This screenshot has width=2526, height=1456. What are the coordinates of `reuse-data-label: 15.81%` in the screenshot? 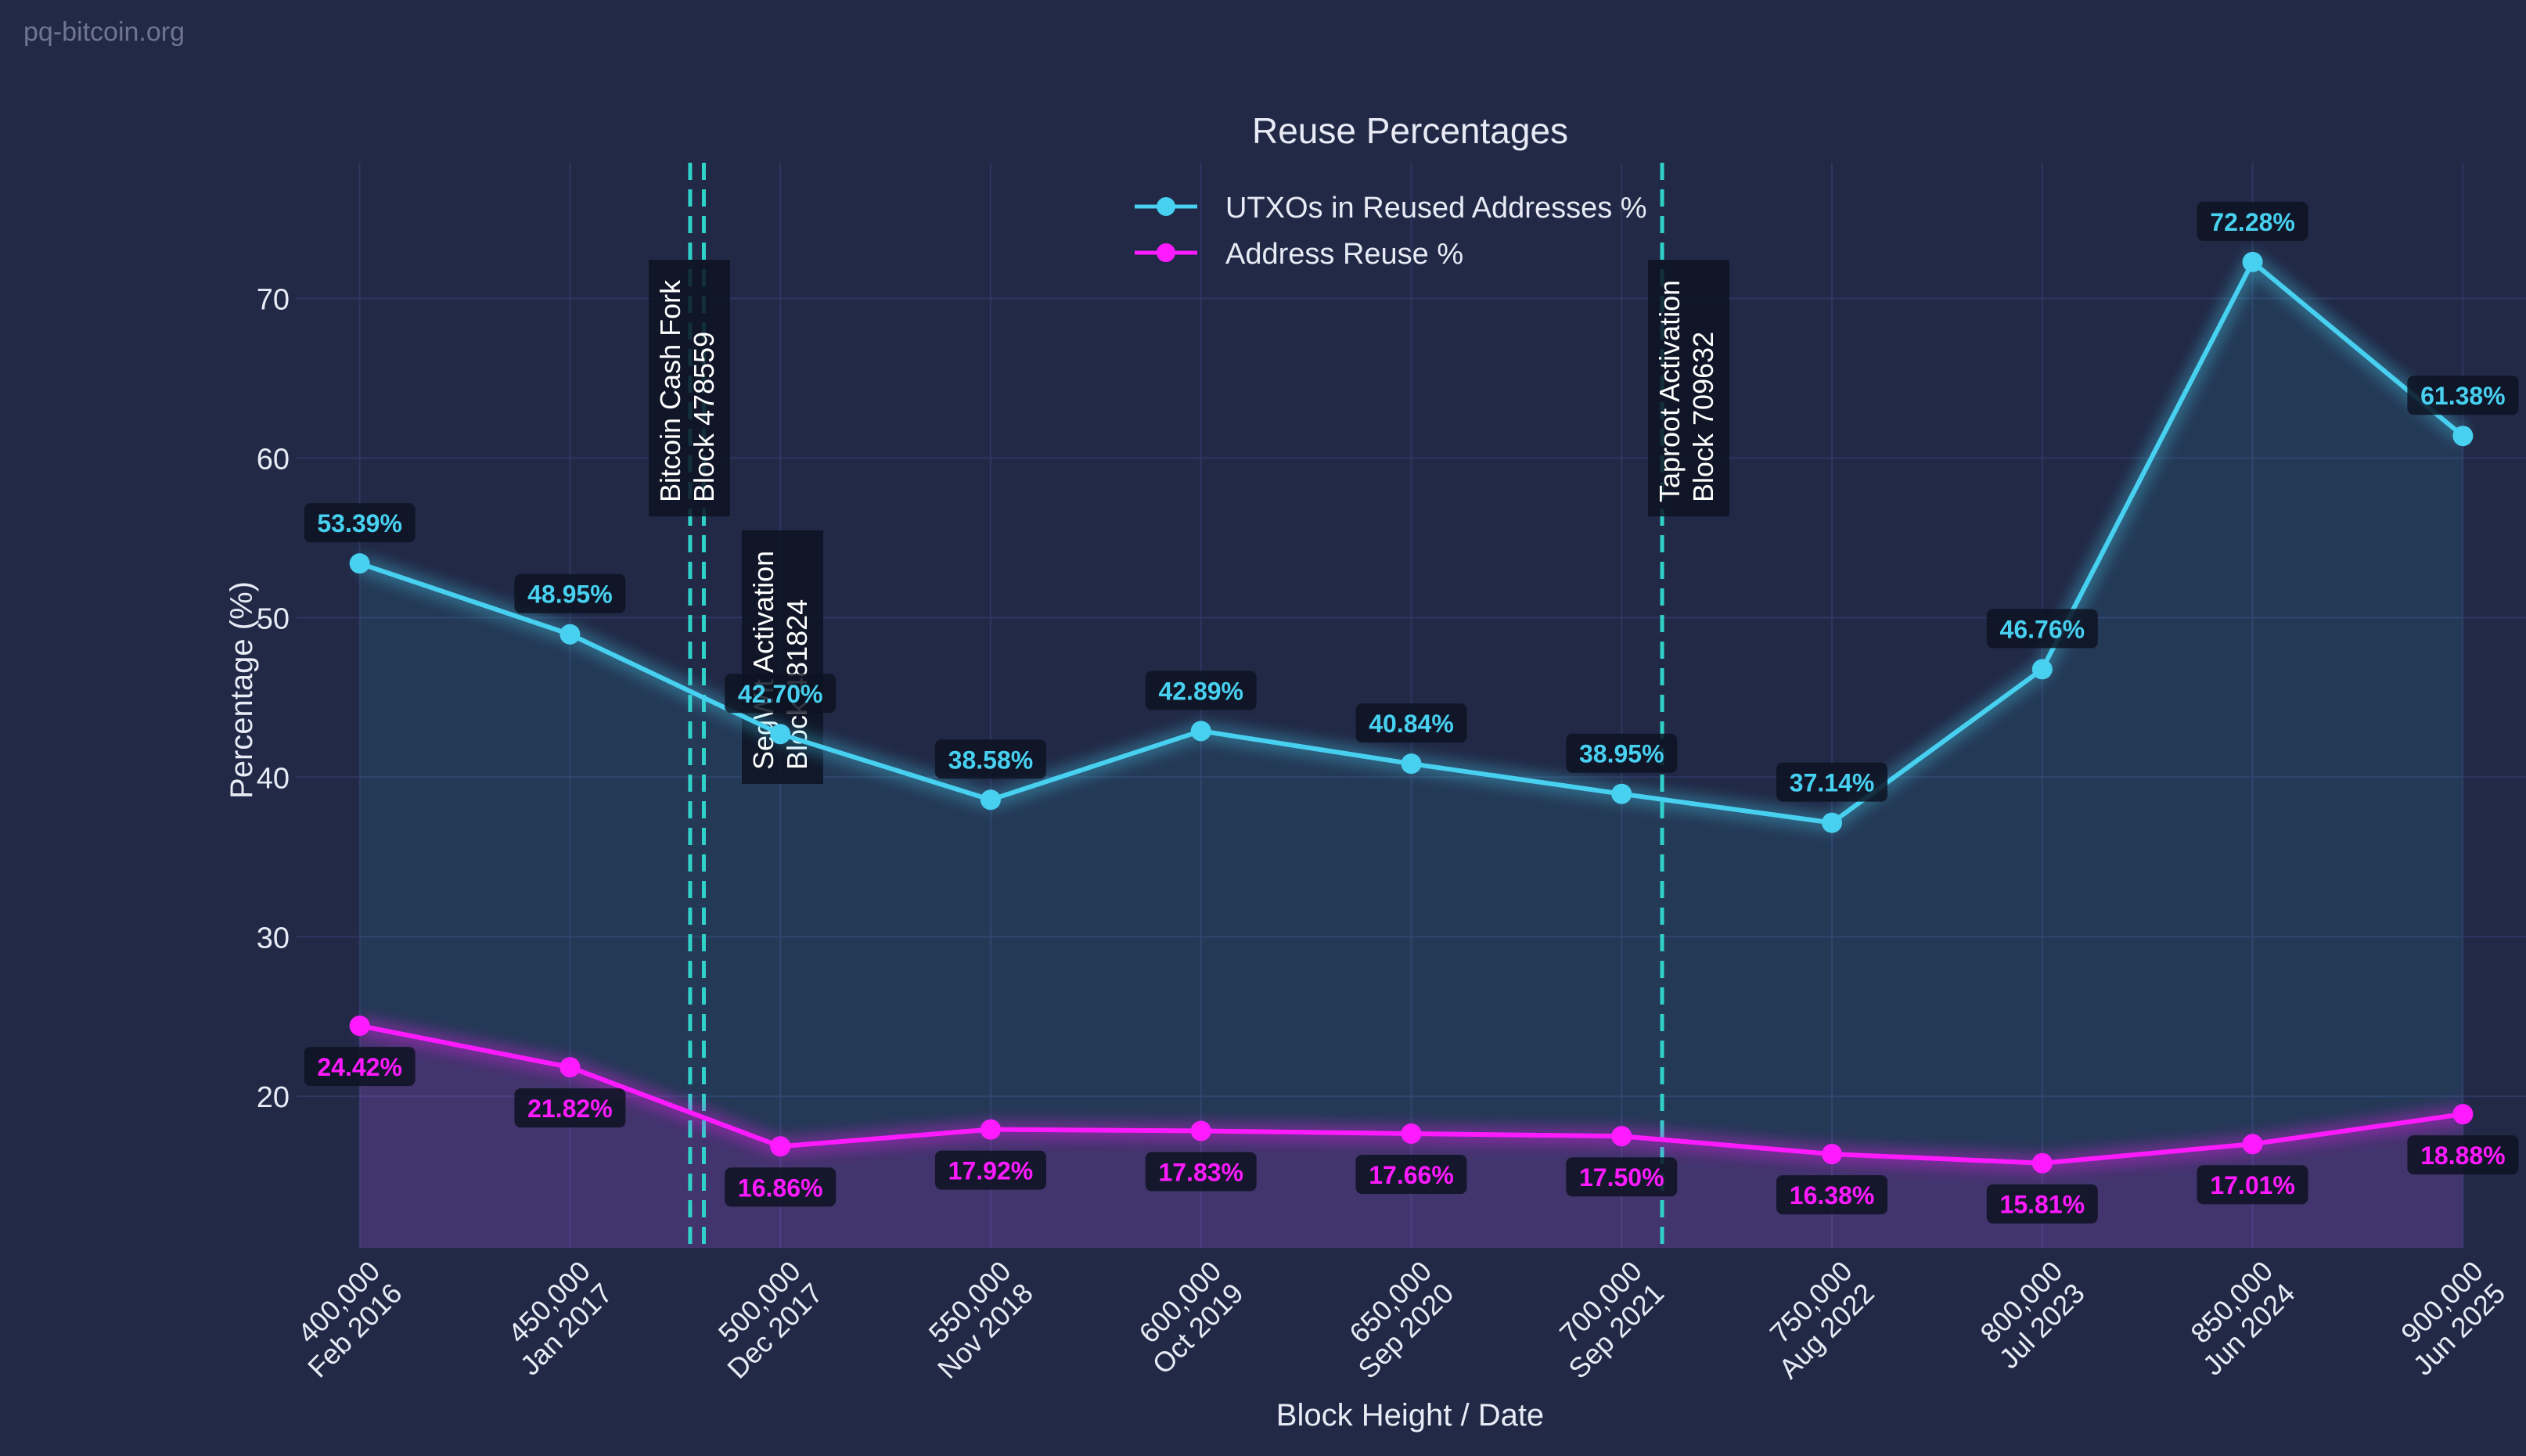 It's located at (2042, 1205).